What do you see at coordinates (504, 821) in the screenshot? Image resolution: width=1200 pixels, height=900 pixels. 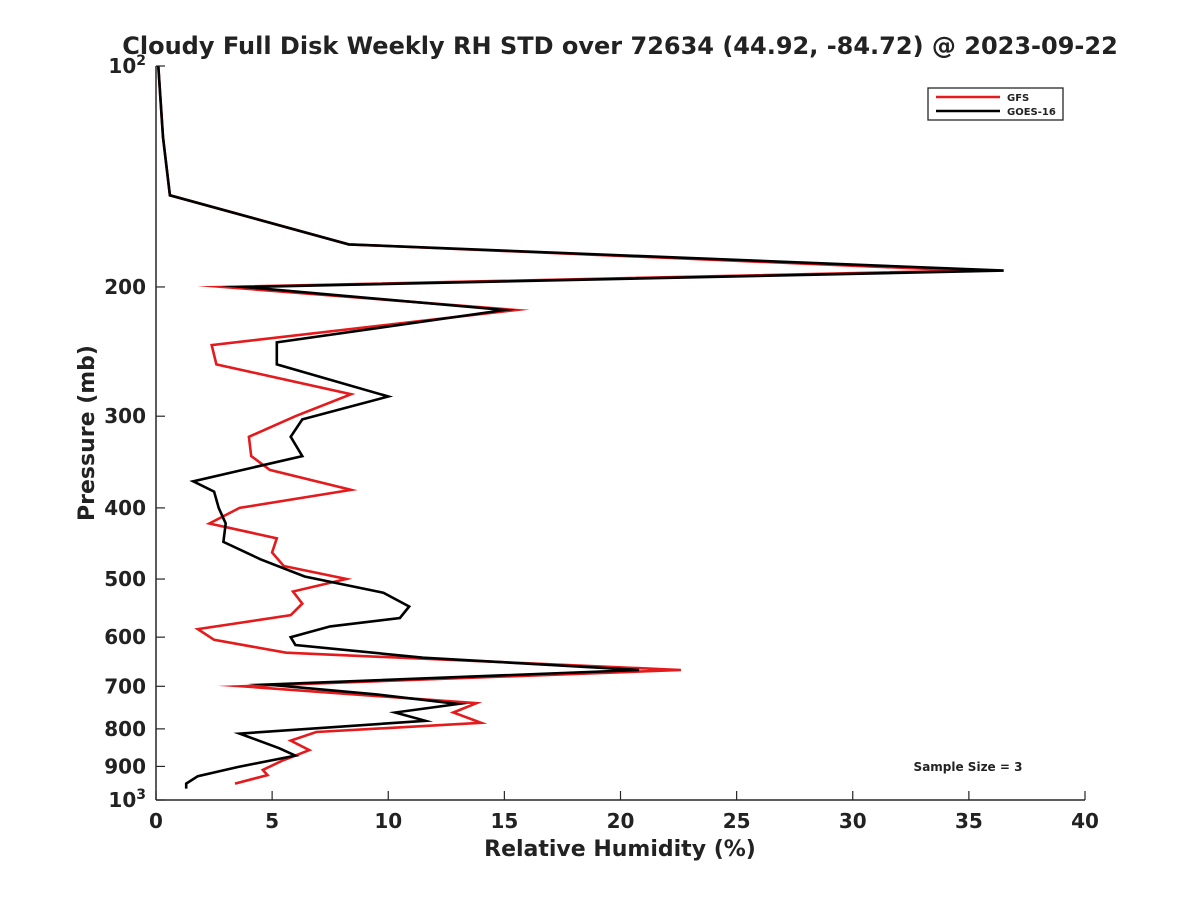 I see `x-tick-label: 15` at bounding box center [504, 821].